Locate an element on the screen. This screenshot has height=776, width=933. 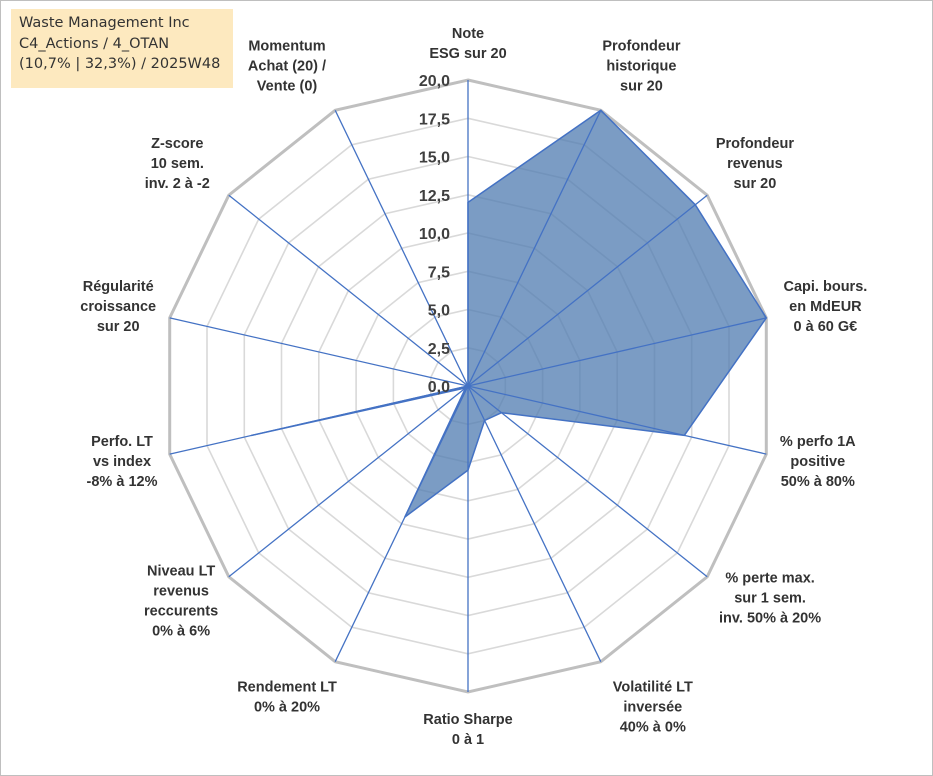
tick-label: 15,0 is located at coordinates (434, 158).